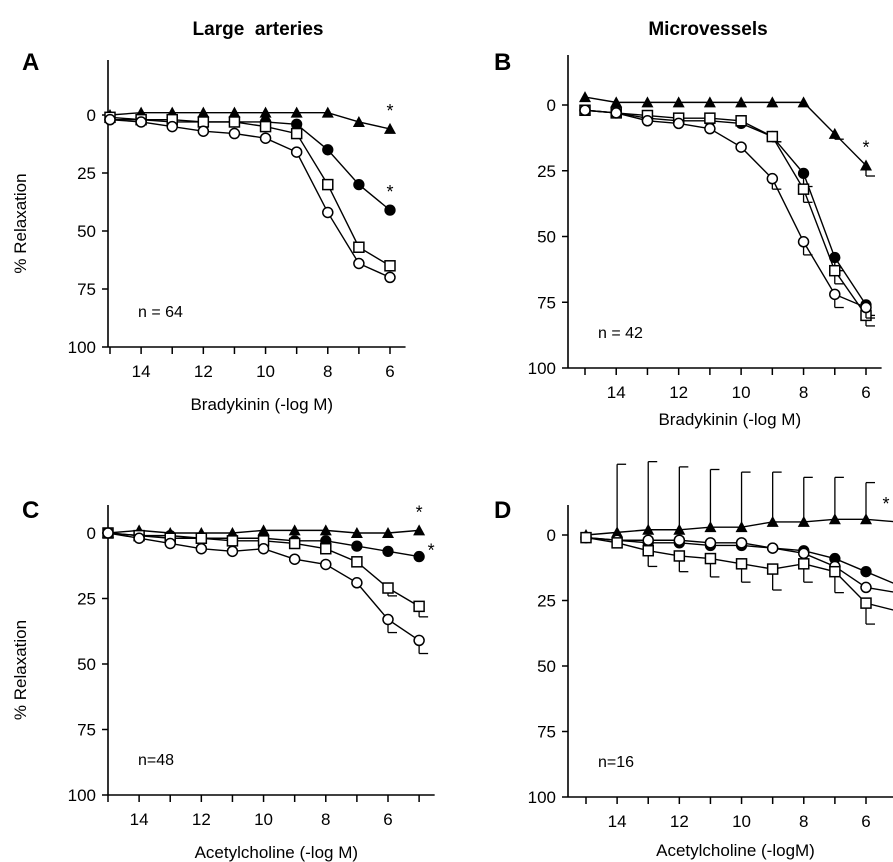  What do you see at coordinates (30, 62) in the screenshot?
I see `panel-letter: A` at bounding box center [30, 62].